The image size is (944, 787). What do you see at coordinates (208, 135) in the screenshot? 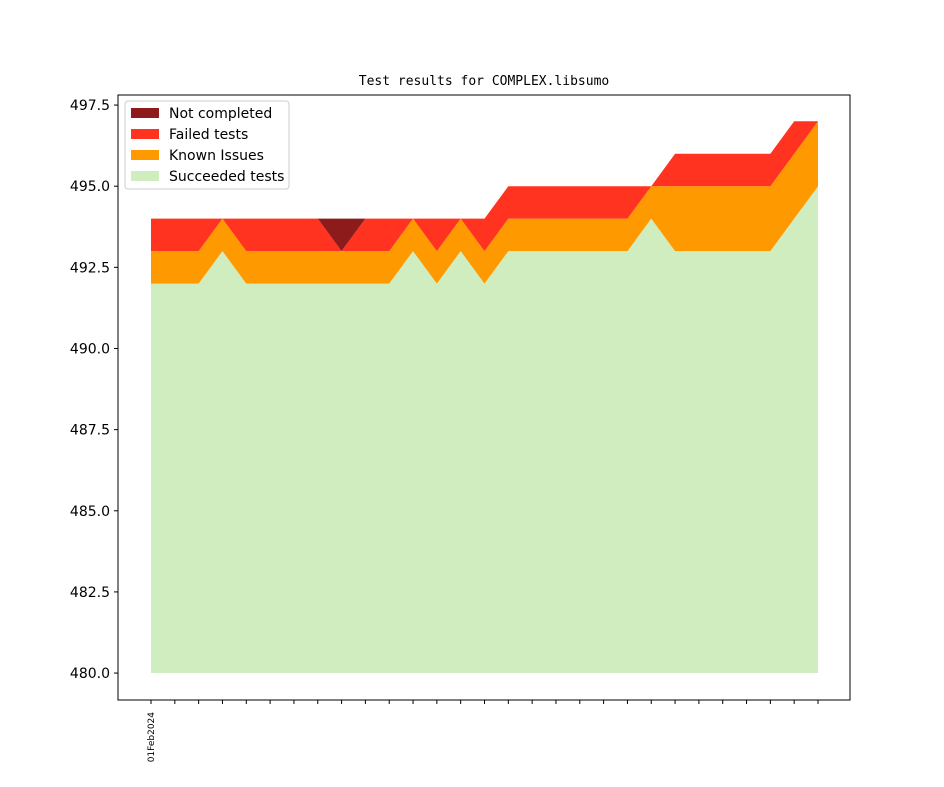
I see `legend-label: Failed tests` at bounding box center [208, 135].